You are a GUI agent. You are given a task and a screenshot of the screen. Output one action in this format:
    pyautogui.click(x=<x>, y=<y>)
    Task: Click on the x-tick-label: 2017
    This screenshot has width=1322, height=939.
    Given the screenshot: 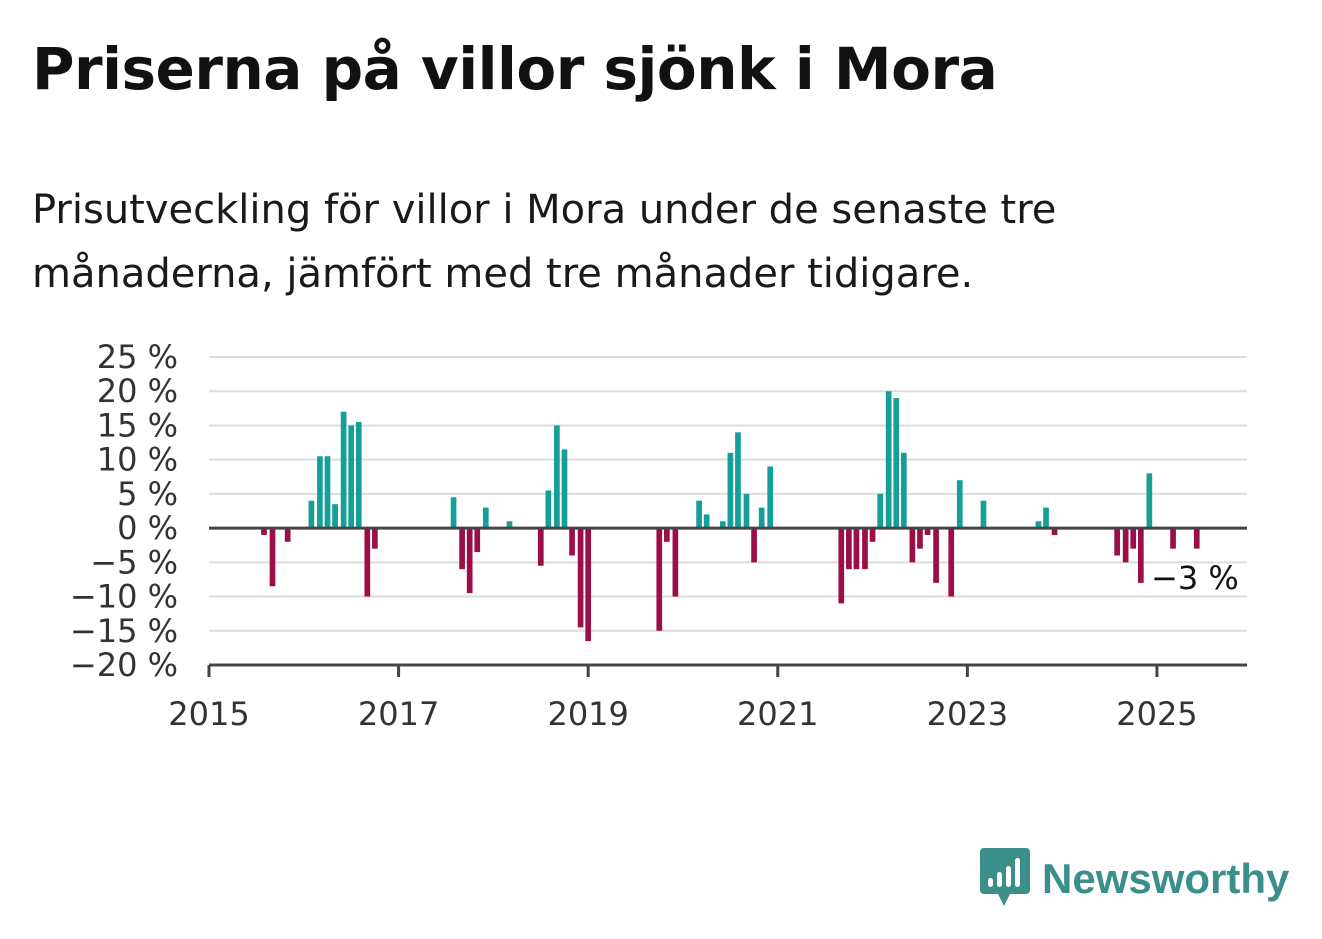 What is the action you would take?
    pyautogui.click(x=398, y=714)
    